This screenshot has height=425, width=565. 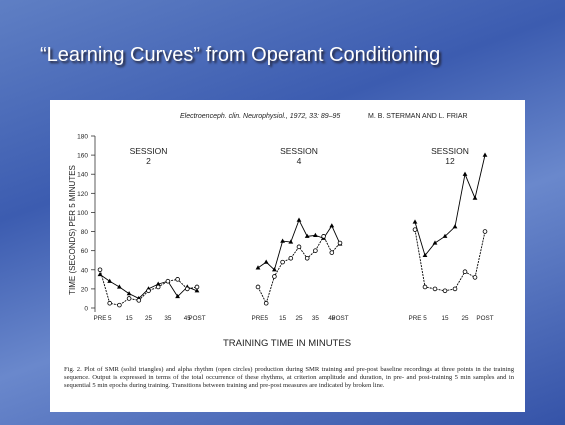 What do you see at coordinates (82, 213) in the screenshot?
I see `y-tick-label: 100` at bounding box center [82, 213].